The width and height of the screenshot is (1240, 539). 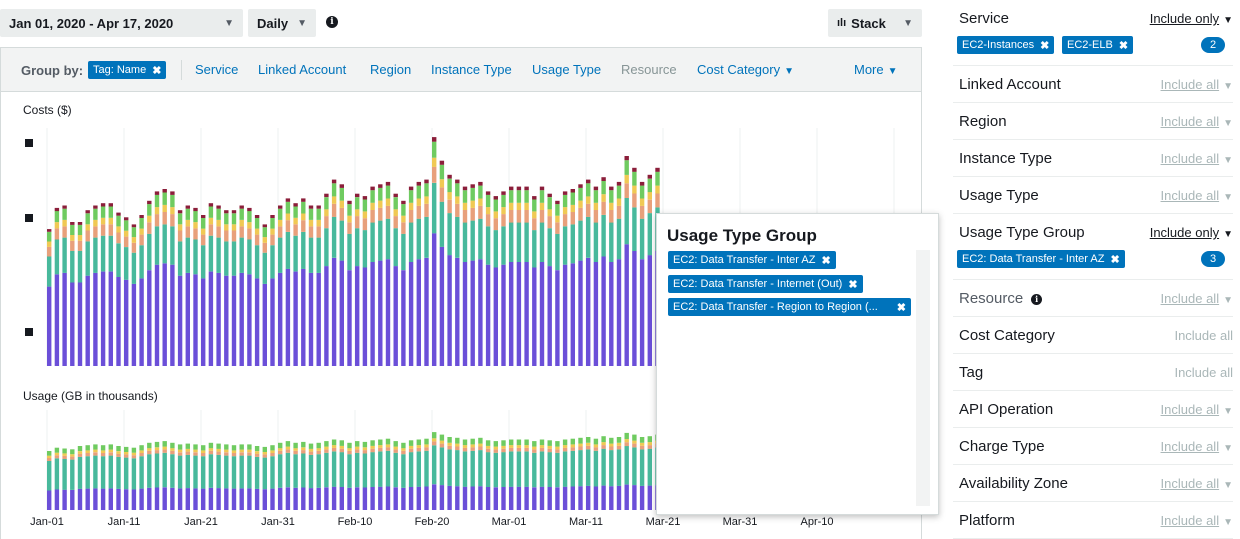 What do you see at coordinates (1098, 45) in the screenshot?
I see `filter-chip: EC2-ELB ✖` at bounding box center [1098, 45].